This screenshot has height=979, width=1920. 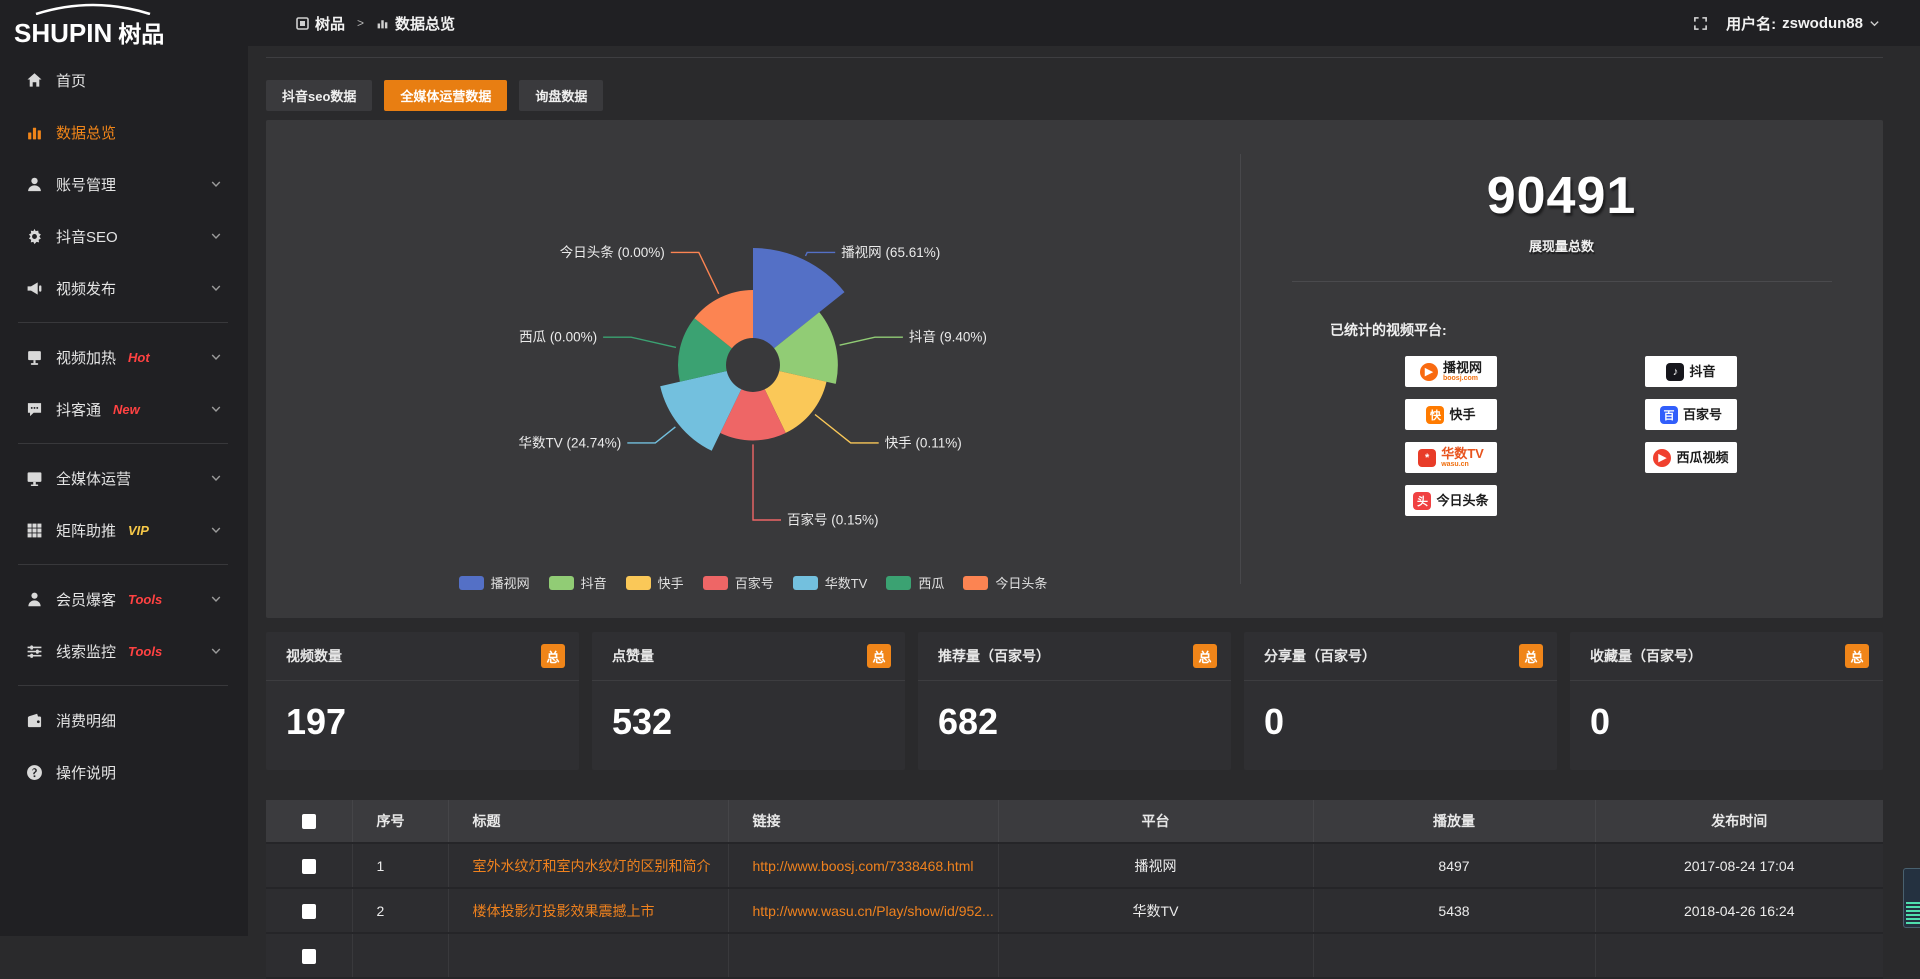 What do you see at coordinates (1531, 656) in the screenshot?
I see `total-badge: 总` at bounding box center [1531, 656].